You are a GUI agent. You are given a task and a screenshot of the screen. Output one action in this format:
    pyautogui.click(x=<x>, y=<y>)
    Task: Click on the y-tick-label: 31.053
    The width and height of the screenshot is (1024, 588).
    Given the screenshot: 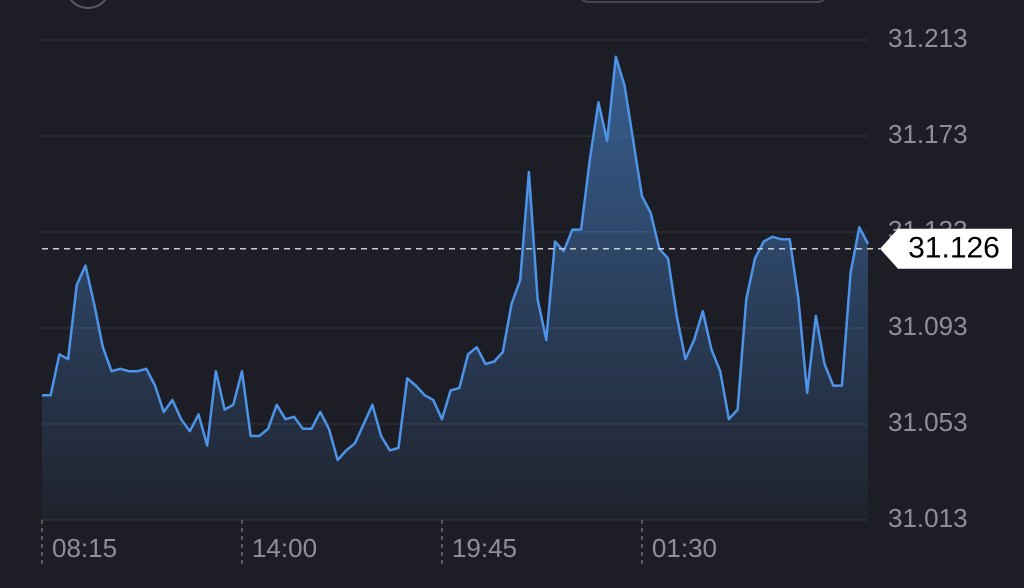 What is the action you would take?
    pyautogui.click(x=928, y=422)
    